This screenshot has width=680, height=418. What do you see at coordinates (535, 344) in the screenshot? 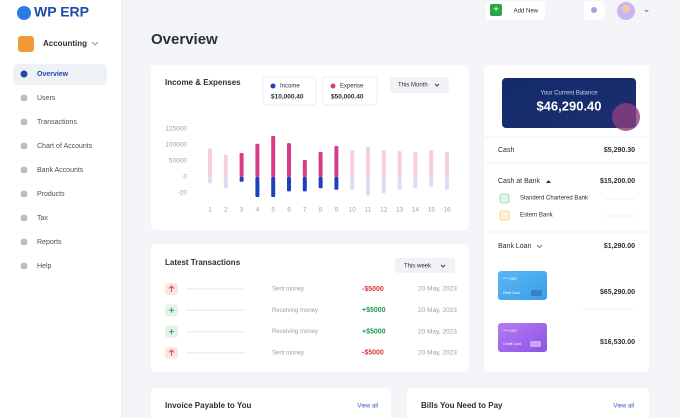
I see `card-chip` at bounding box center [535, 344].